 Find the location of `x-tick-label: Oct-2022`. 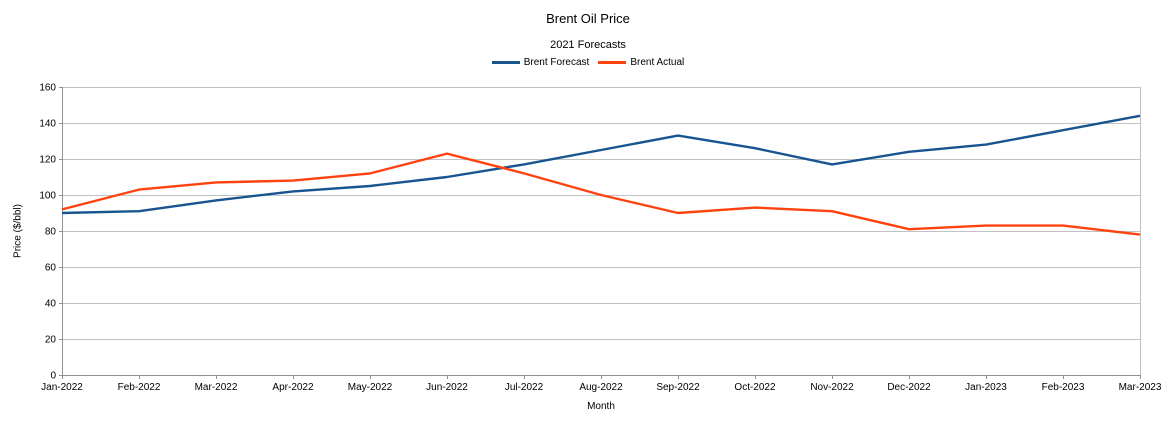

x-tick-label: Oct-2022 is located at coordinates (755, 387).